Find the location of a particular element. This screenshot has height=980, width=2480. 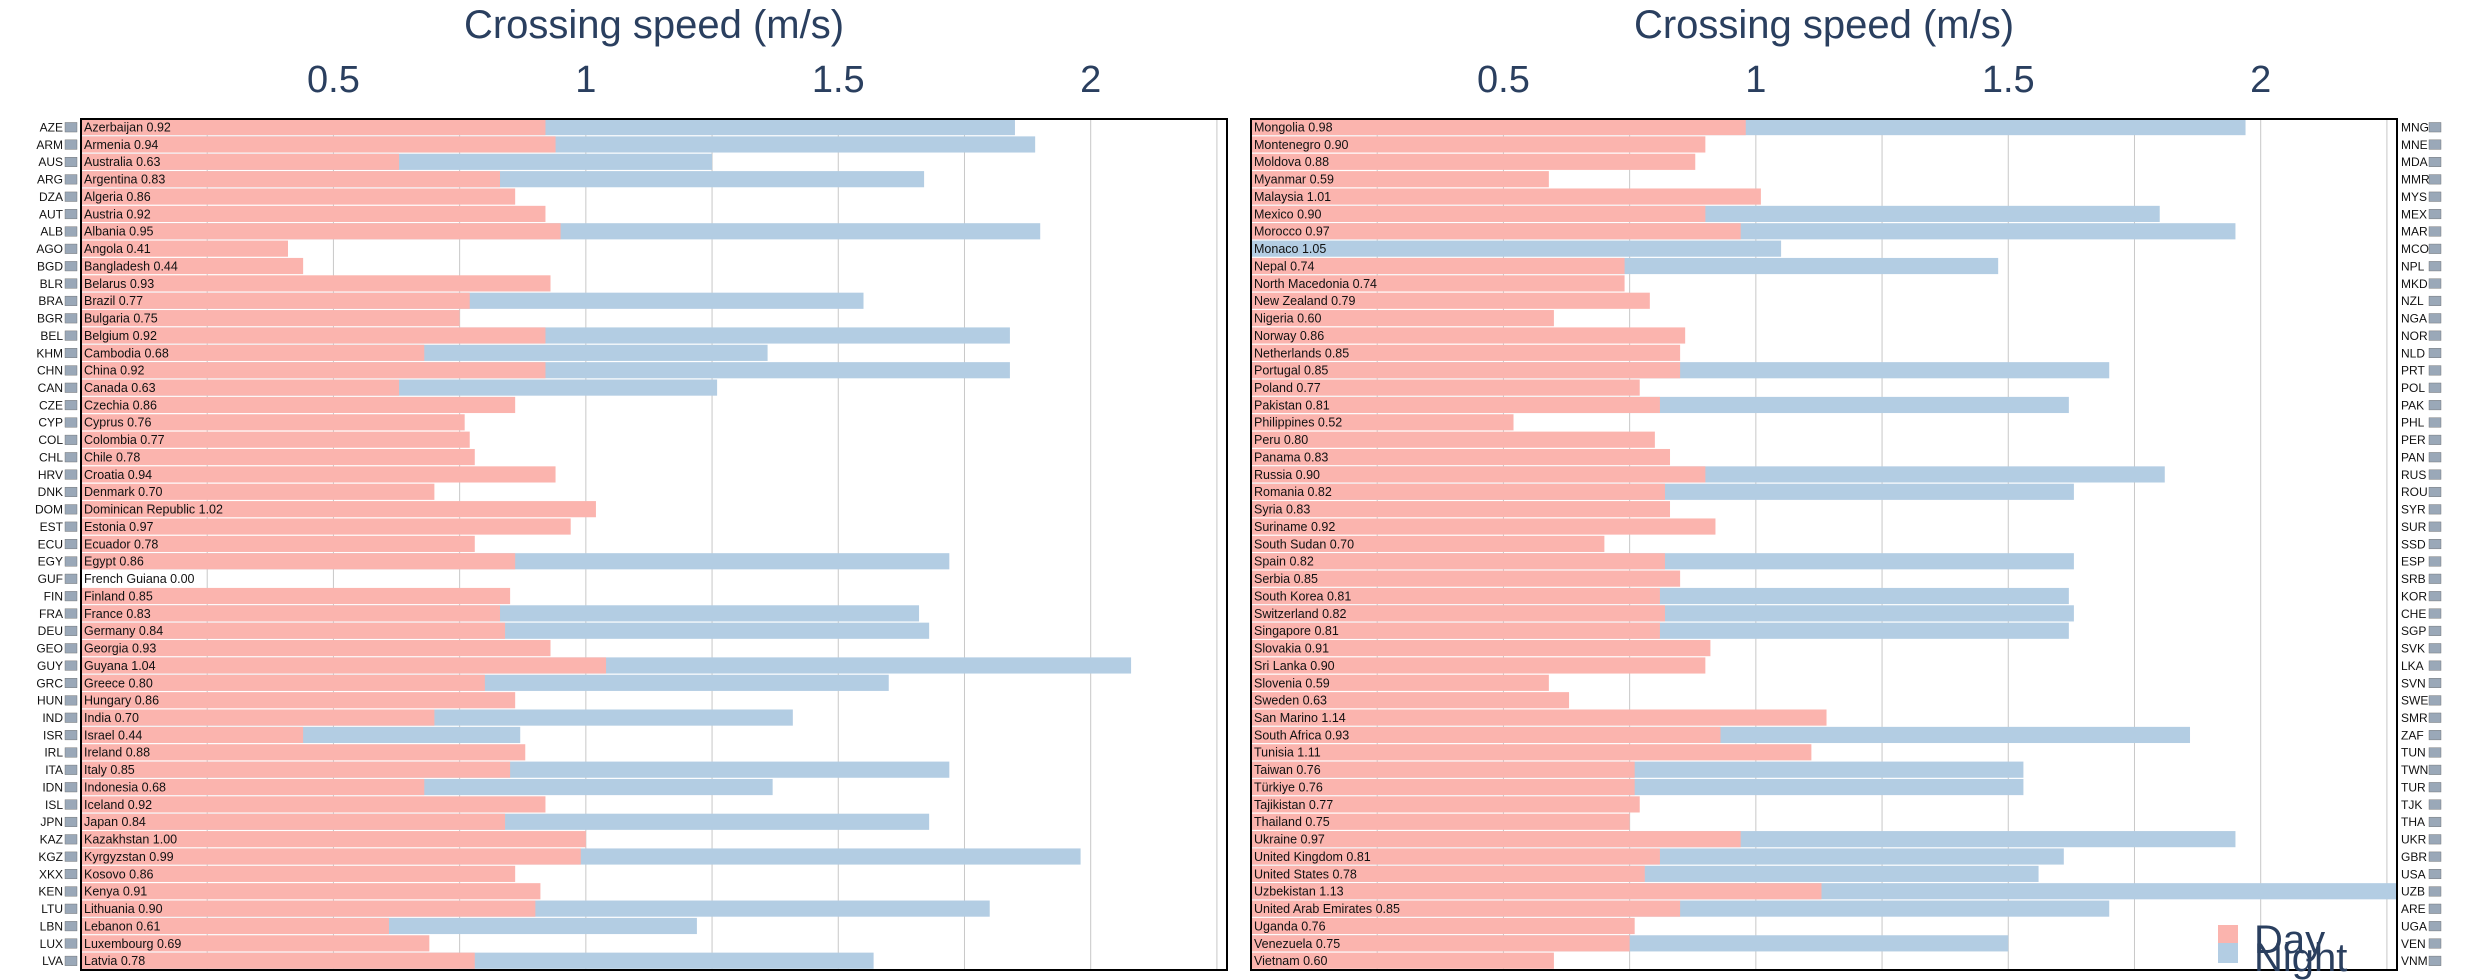

country-code-KOR: KOR is located at coordinates (2414, 596).